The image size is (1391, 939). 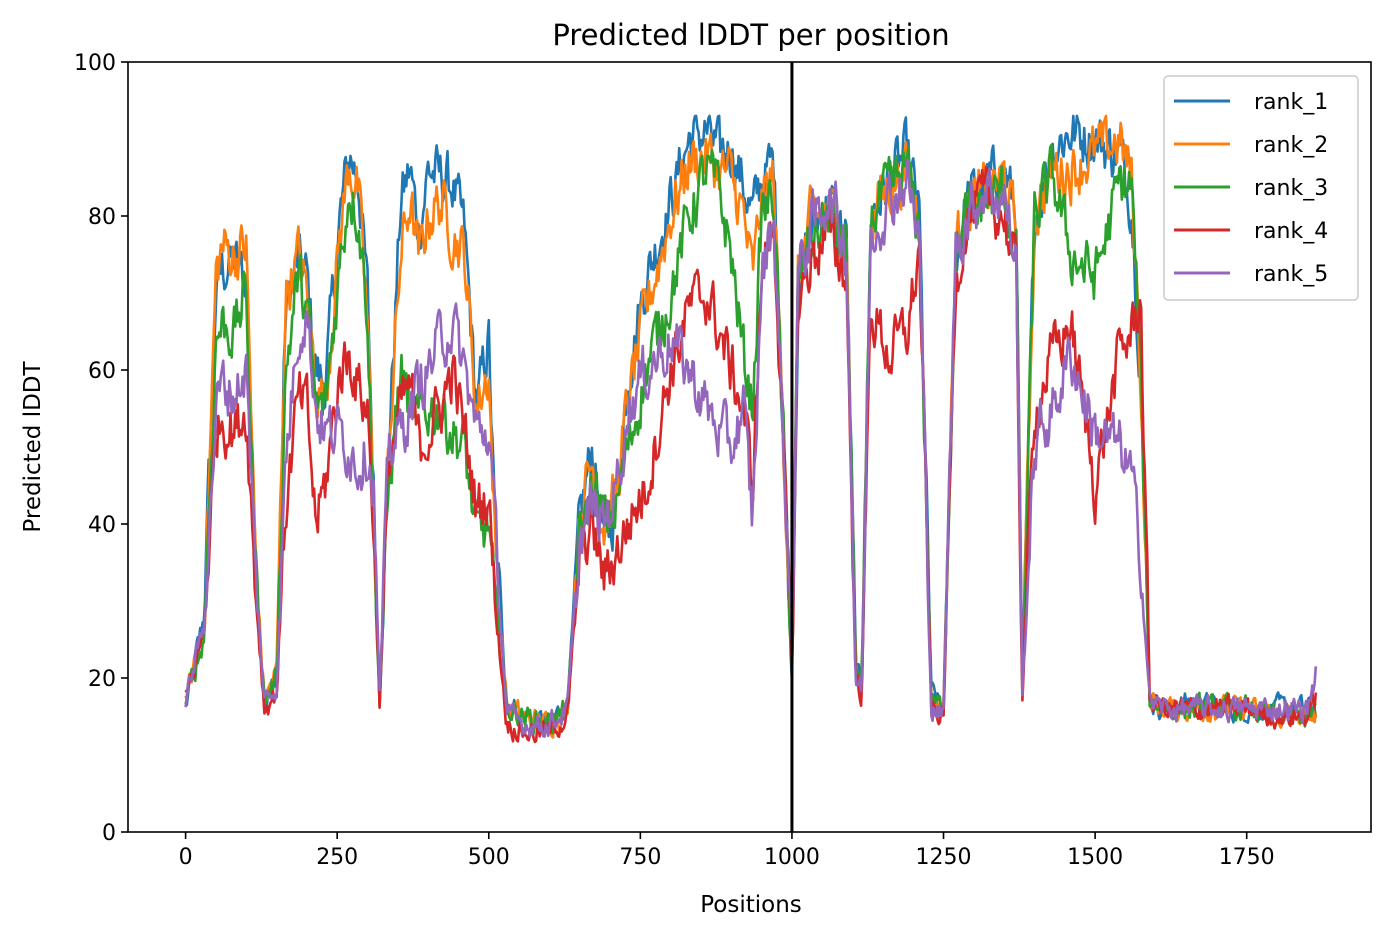 What do you see at coordinates (751, 905) in the screenshot?
I see `x-axis-label: Positions` at bounding box center [751, 905].